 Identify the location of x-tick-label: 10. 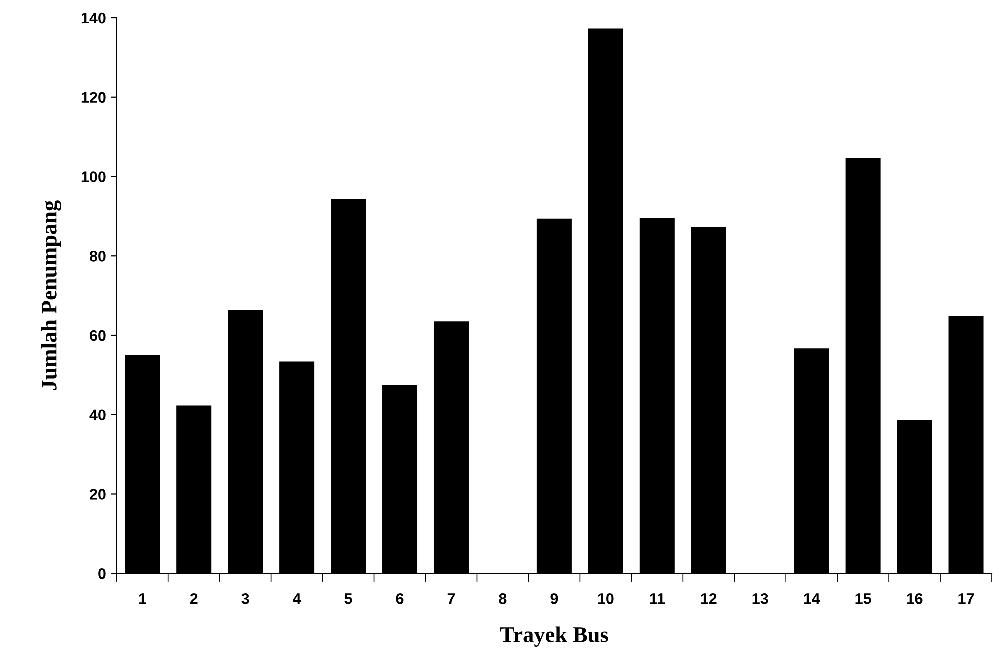
(606, 598).